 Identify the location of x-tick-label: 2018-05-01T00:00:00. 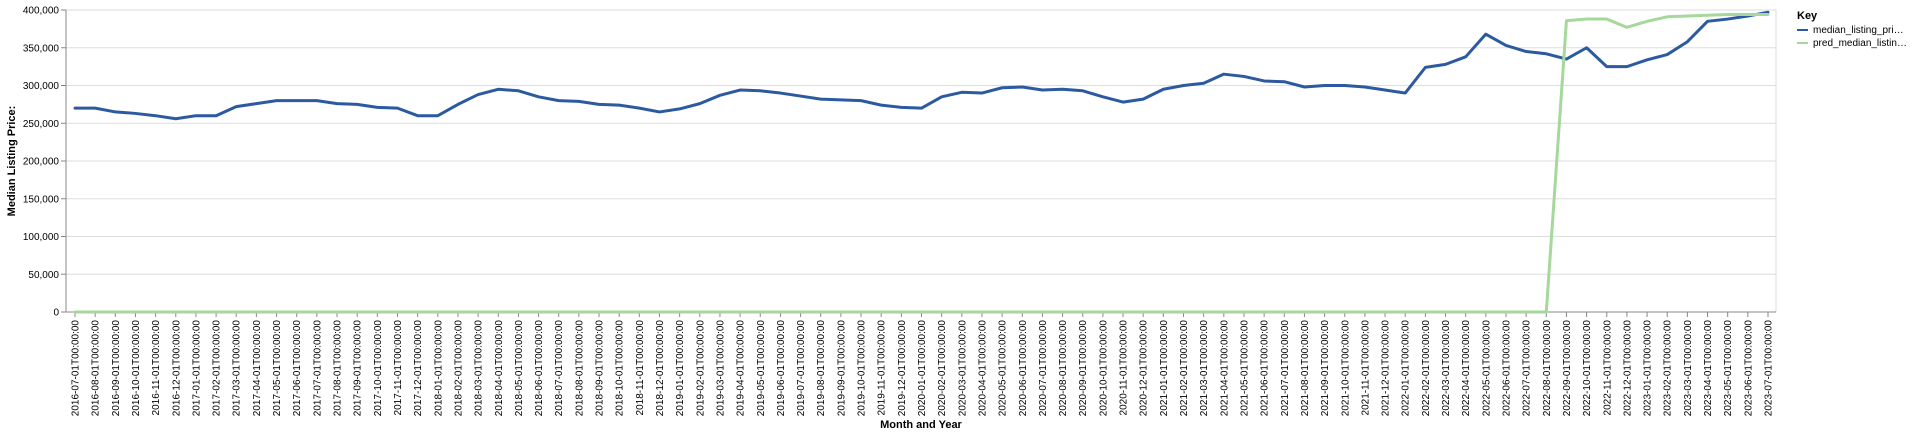
(519, 368).